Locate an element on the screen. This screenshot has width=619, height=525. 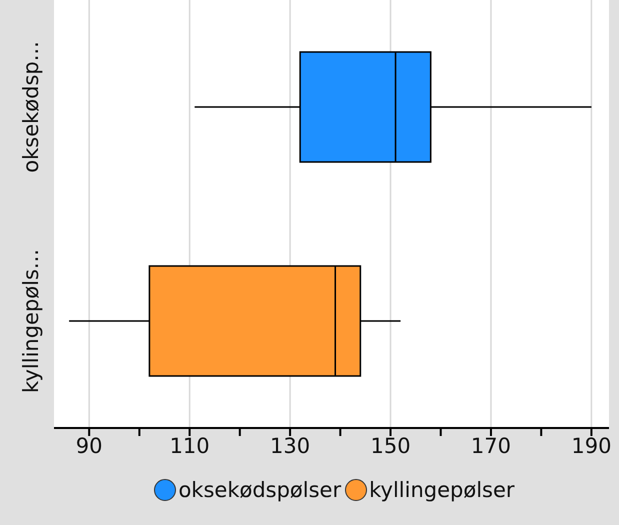
x-tick-label: 130 is located at coordinates (290, 446).